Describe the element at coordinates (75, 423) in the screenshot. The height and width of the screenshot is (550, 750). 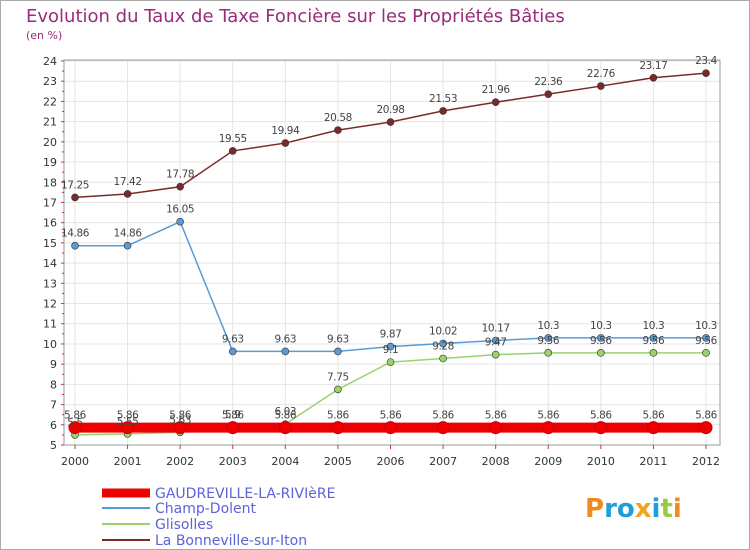
I see `data-label-2: 5.5` at that location.